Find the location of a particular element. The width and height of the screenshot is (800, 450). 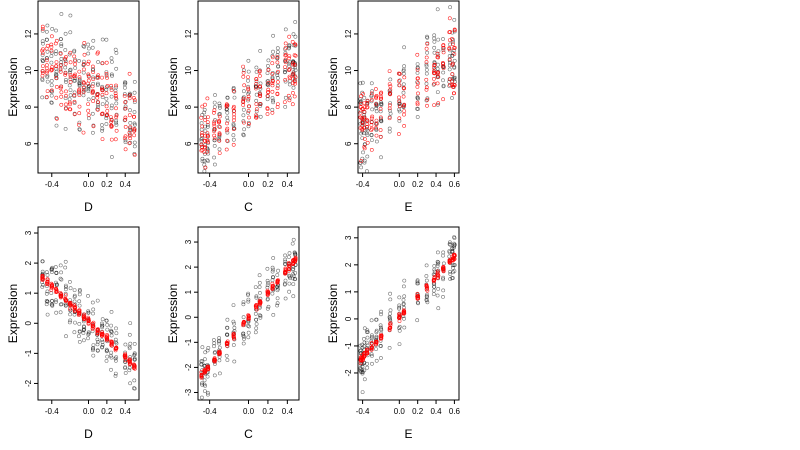

x-tick-label: 0.2 is located at coordinates (107, 184).